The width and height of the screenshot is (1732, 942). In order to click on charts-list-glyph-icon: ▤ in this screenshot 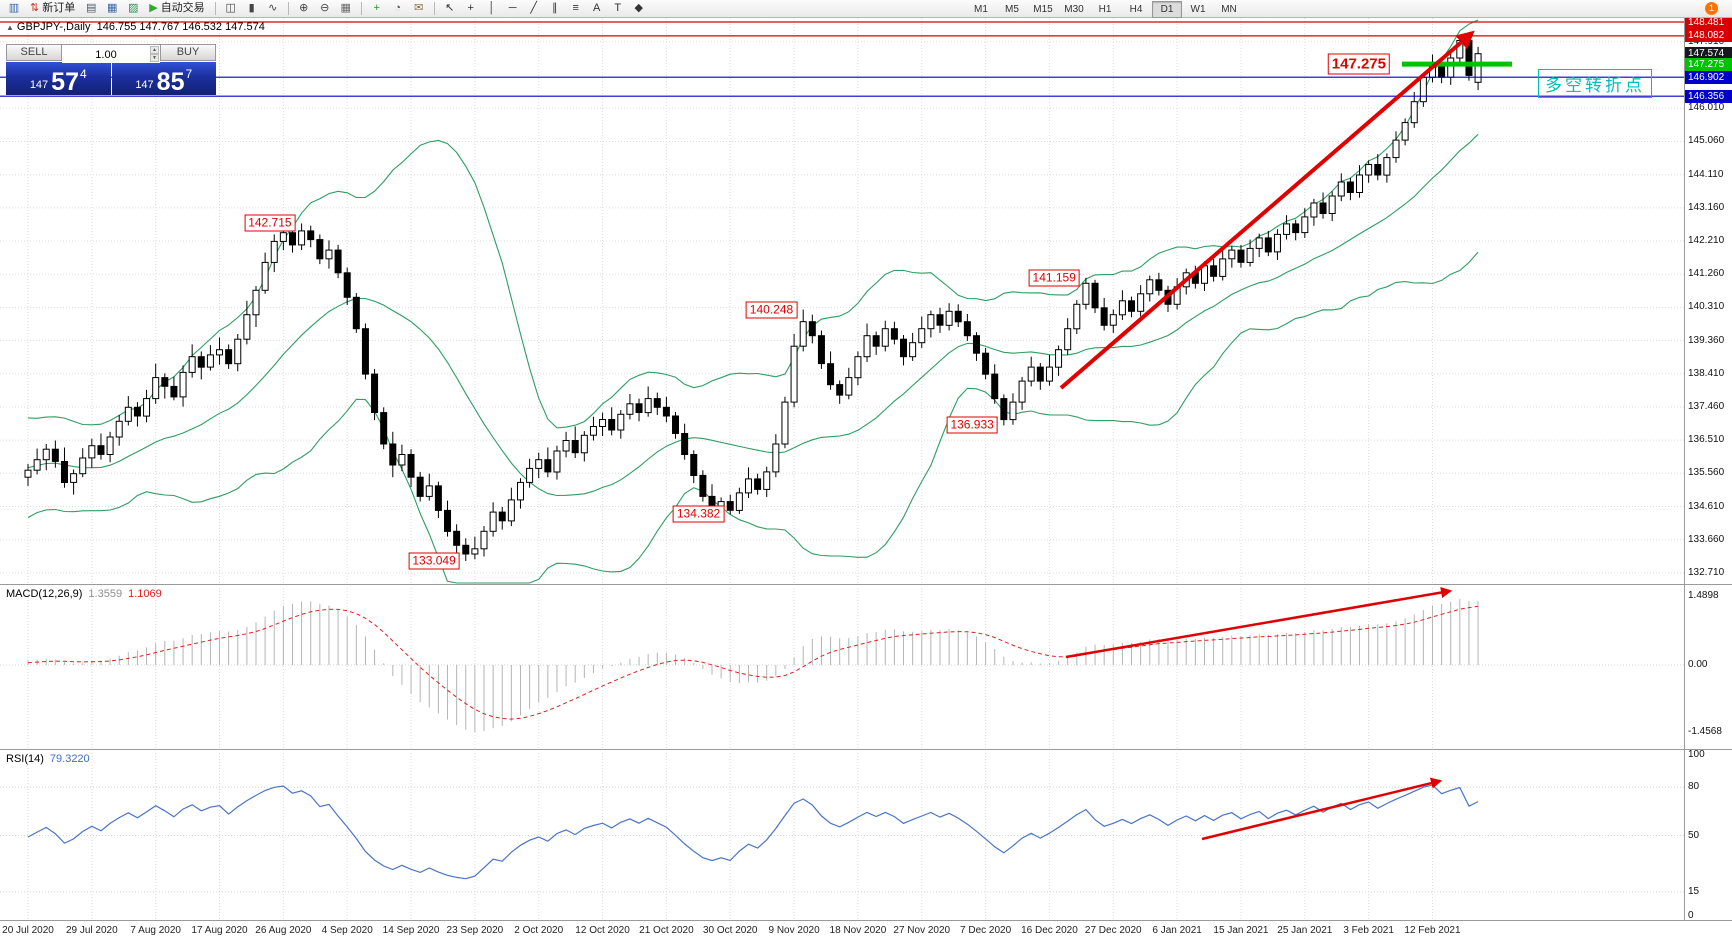, I will do `click(91, 7)`.